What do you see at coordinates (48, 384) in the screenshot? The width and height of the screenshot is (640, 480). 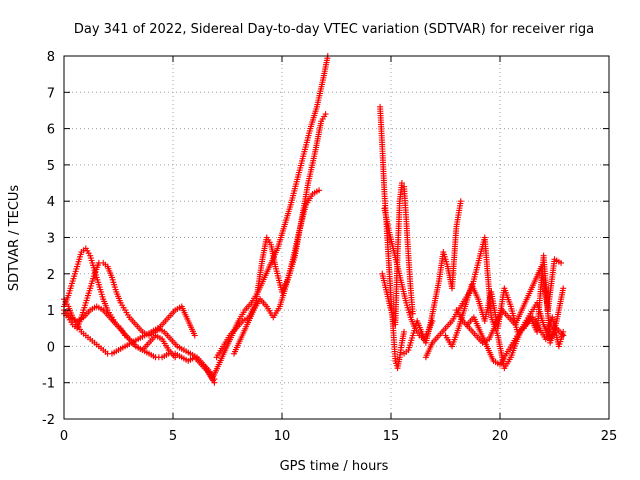 I see `y-tick-label: -1` at bounding box center [48, 384].